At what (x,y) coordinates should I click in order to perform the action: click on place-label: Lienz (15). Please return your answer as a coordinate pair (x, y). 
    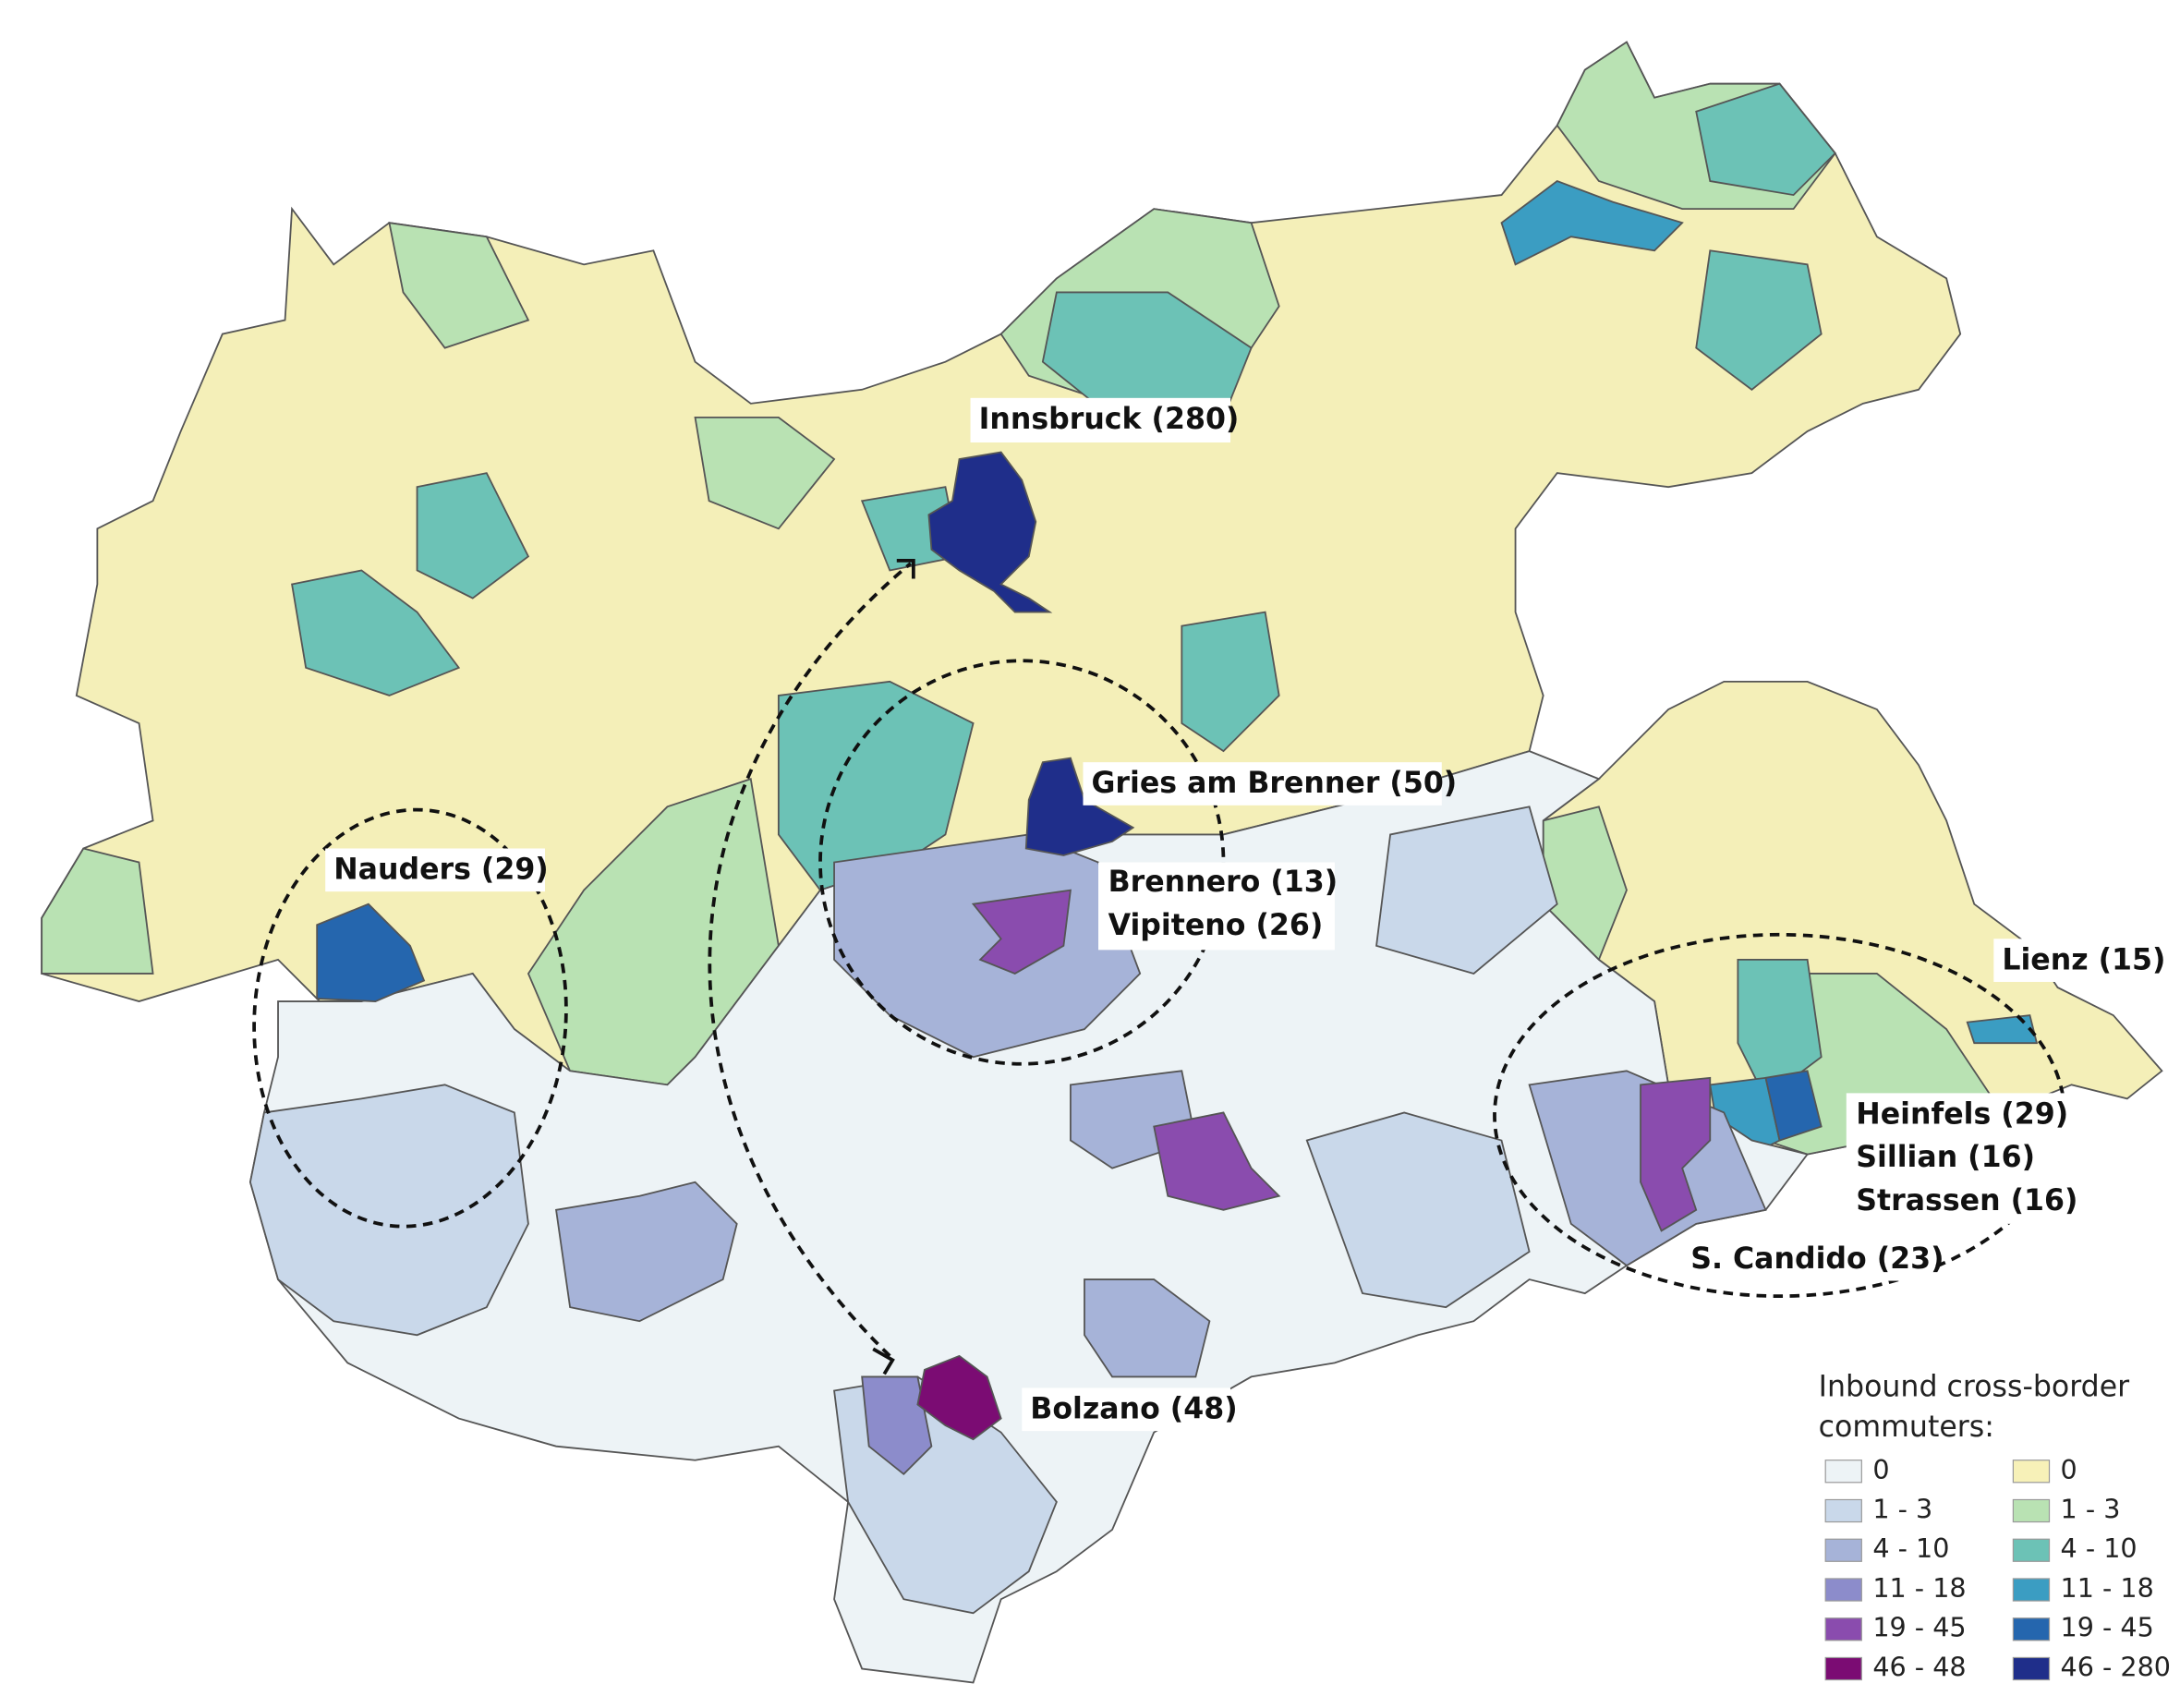
    Looking at the image, I should click on (2083, 959).